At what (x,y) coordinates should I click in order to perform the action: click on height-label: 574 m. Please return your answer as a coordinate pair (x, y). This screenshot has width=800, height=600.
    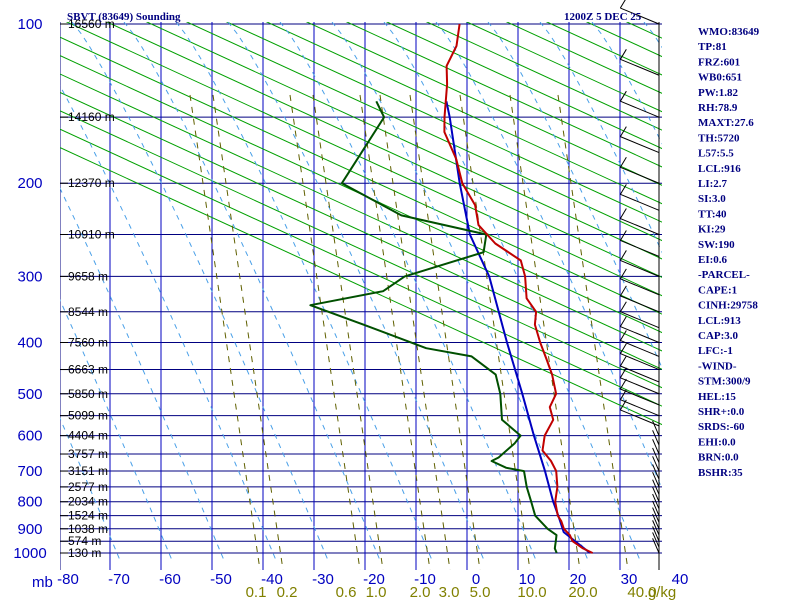
    Looking at the image, I should click on (84, 541).